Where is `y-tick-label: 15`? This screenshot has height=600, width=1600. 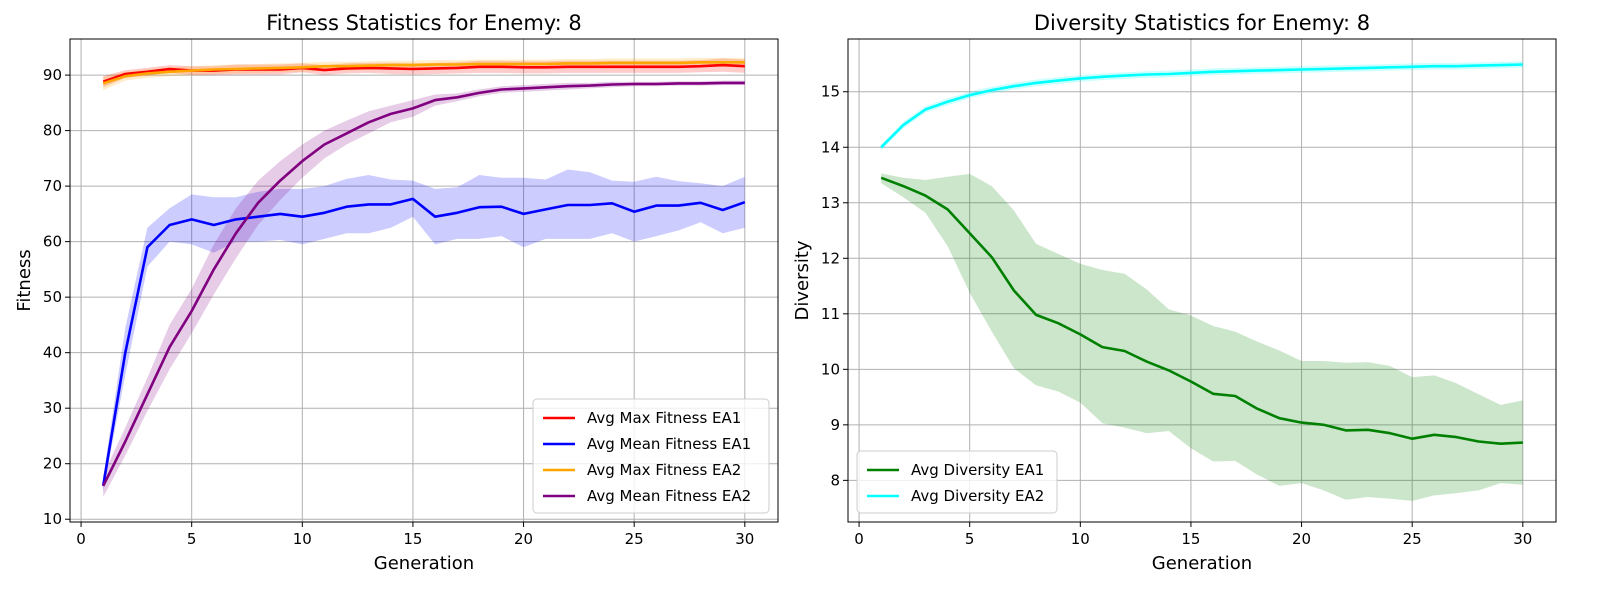
y-tick-label: 15 is located at coordinates (830, 92).